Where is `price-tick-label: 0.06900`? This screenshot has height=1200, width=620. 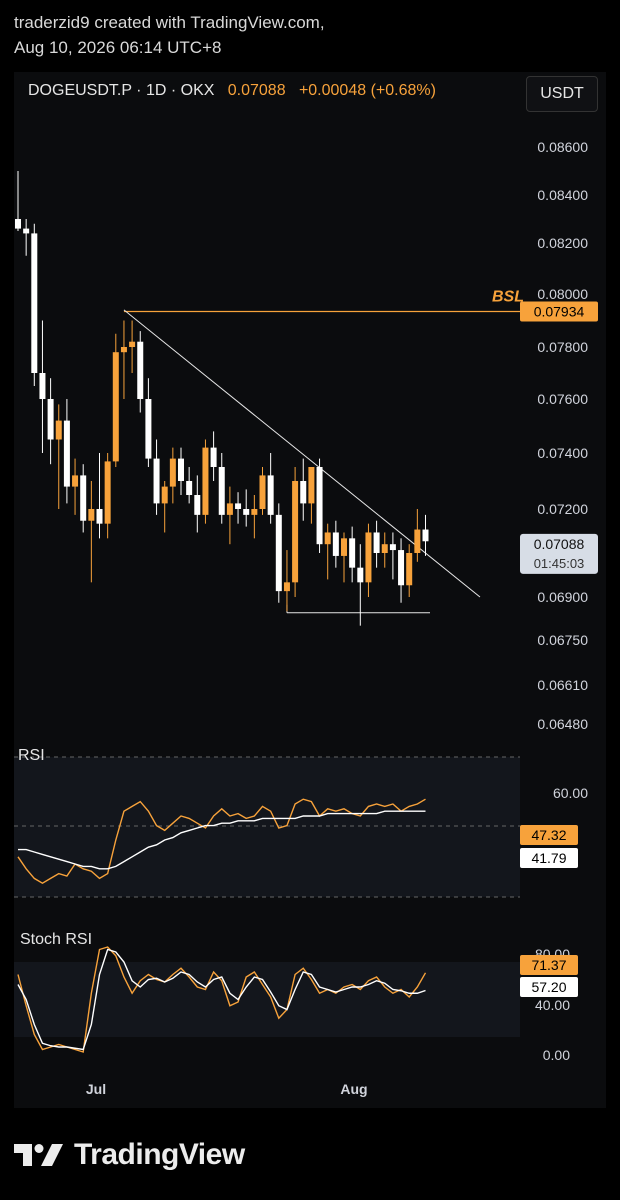
price-tick-label: 0.06900 is located at coordinates (562, 597).